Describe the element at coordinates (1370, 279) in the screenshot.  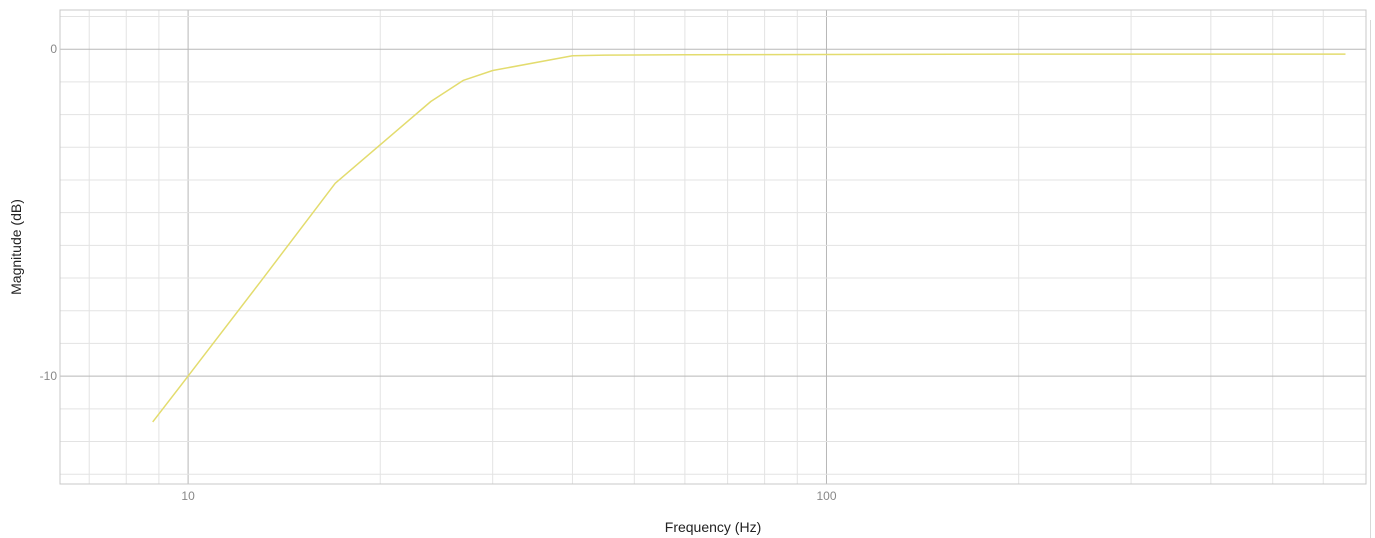
I see `right-edge-divider` at that location.